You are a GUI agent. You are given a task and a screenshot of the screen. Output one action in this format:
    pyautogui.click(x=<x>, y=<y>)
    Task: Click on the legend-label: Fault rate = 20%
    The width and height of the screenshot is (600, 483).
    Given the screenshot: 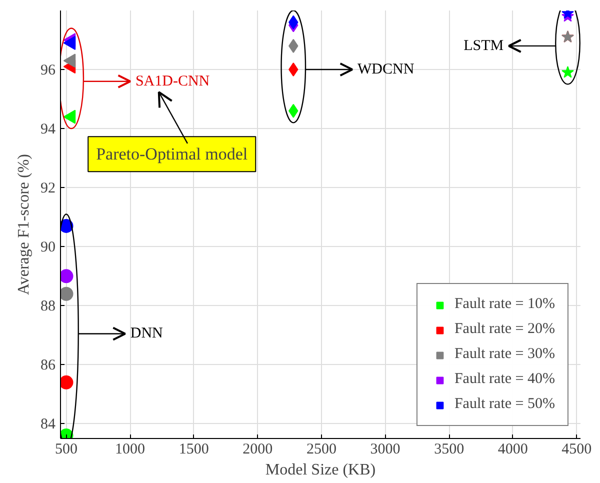 What is the action you would take?
    pyautogui.click(x=504, y=329)
    